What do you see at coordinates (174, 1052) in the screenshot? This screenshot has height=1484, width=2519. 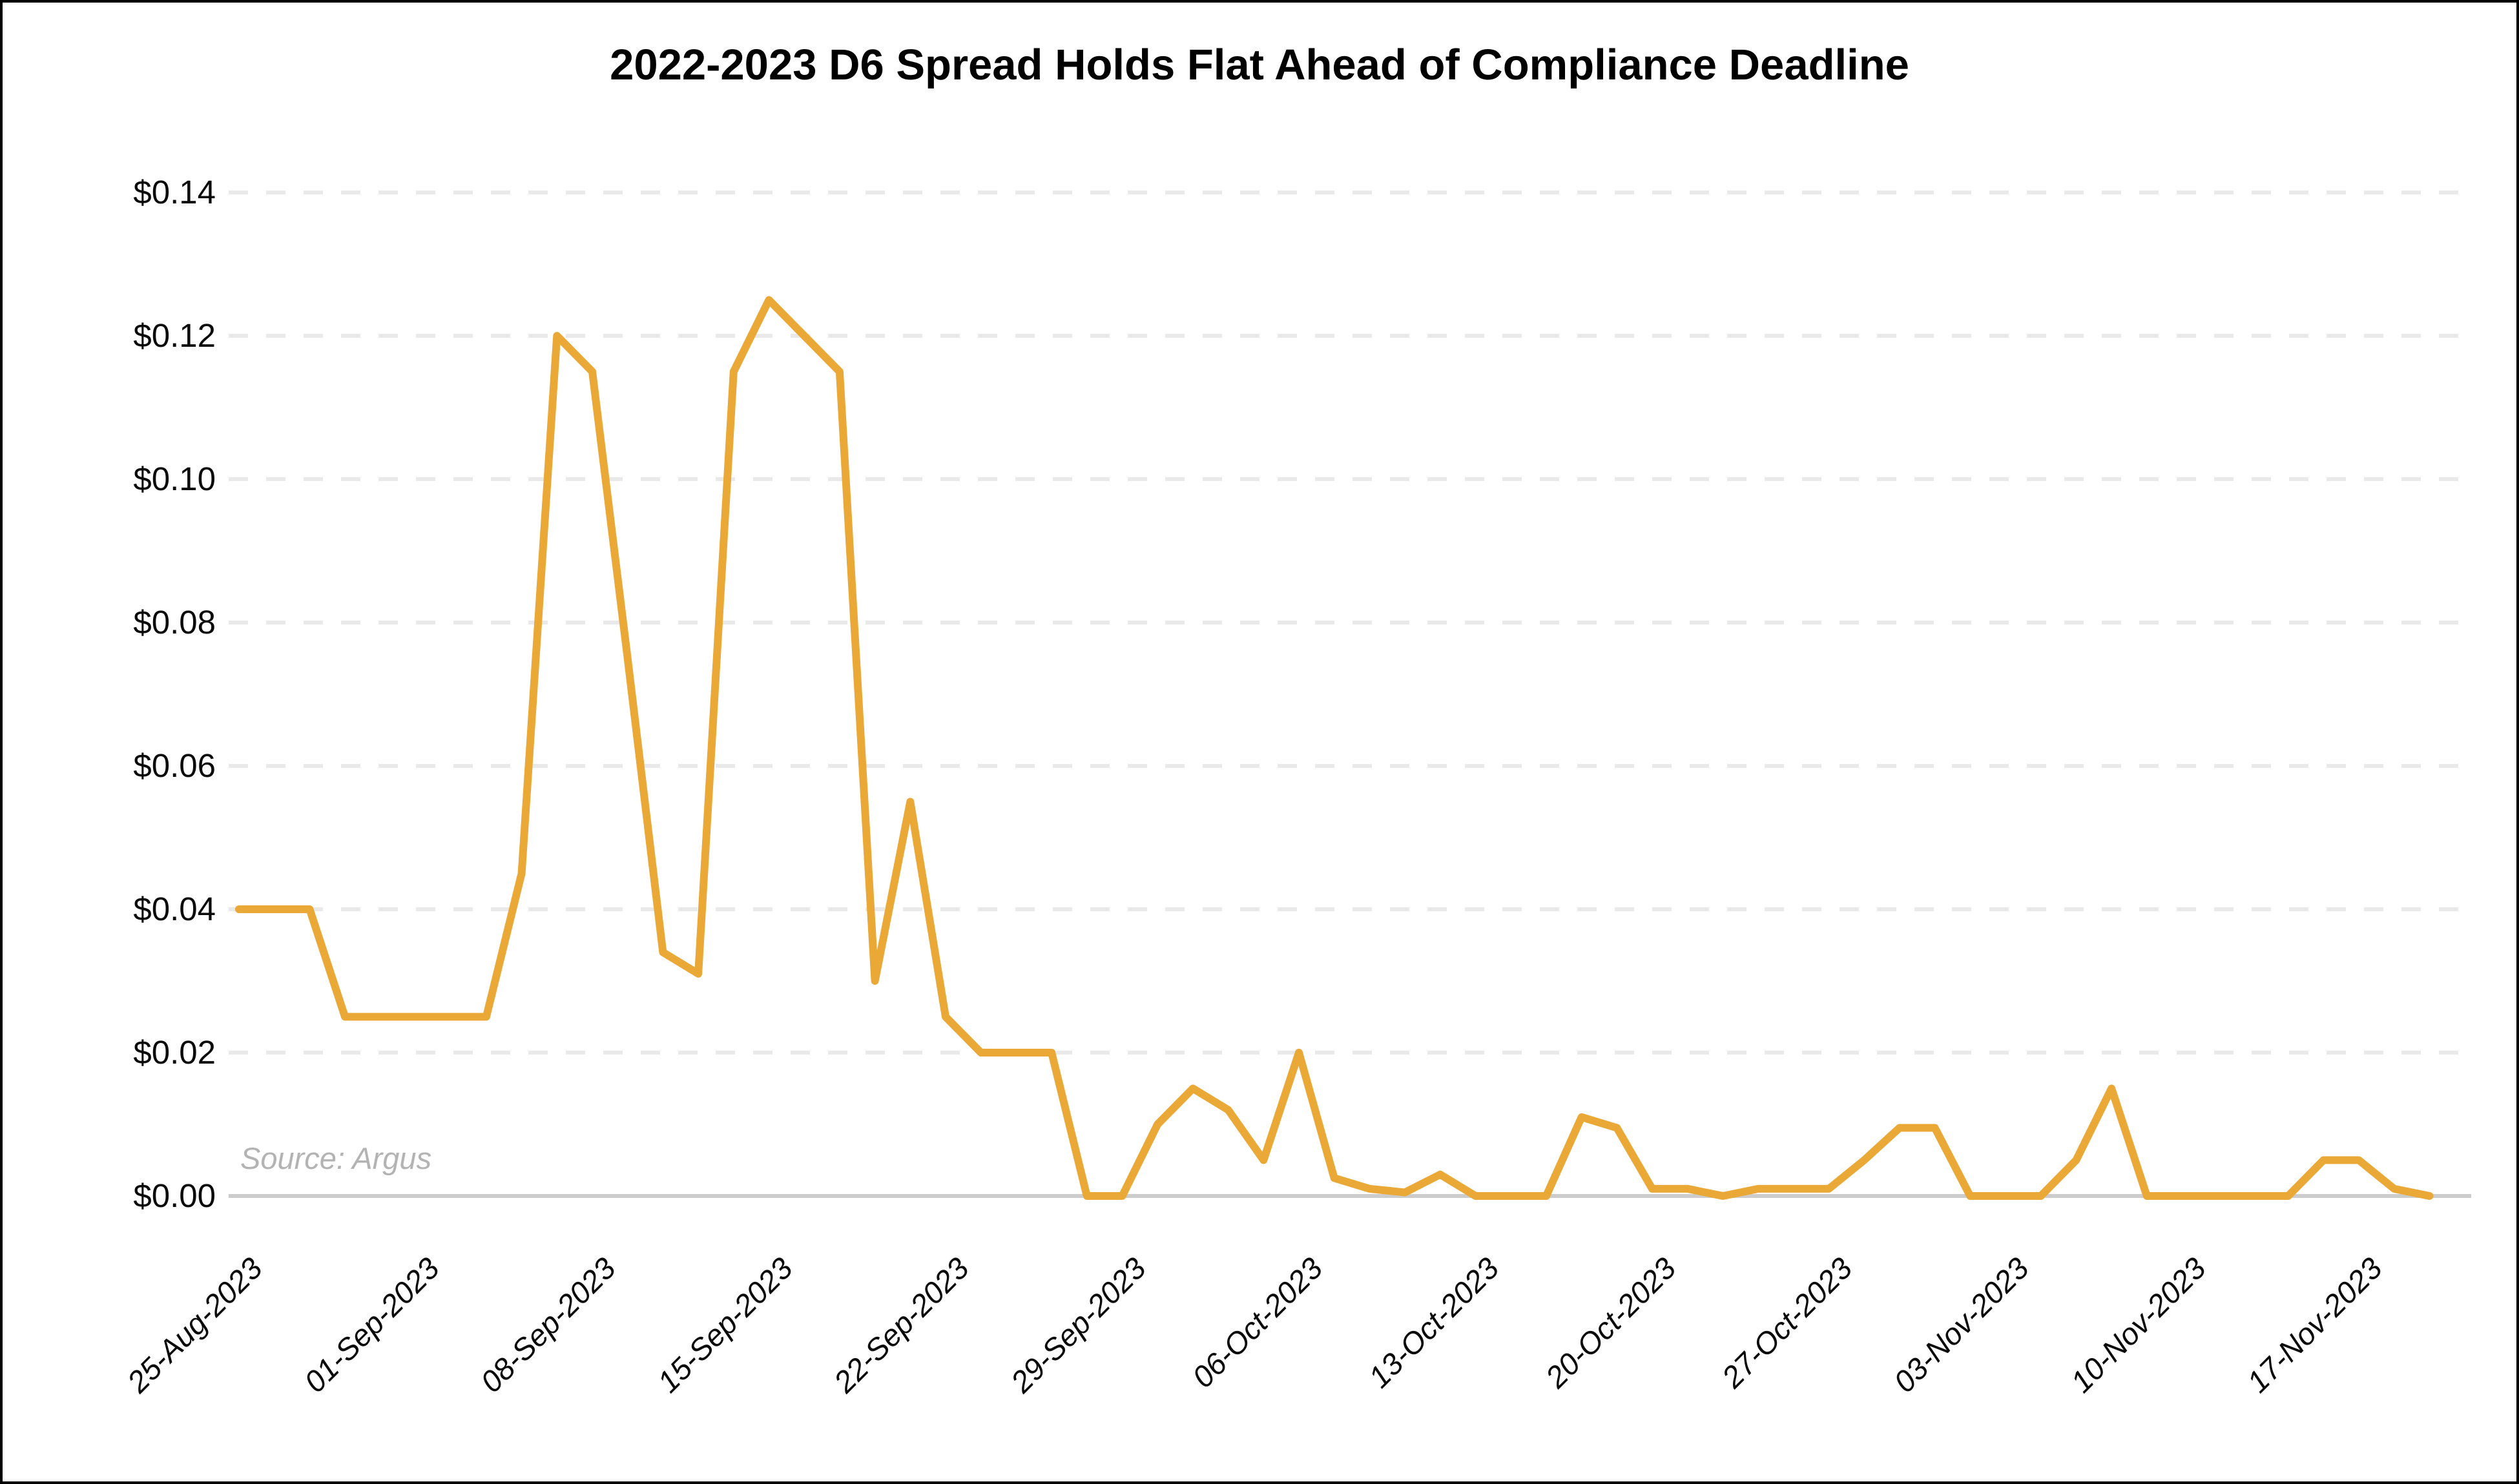 I see `y-tick-label: $0.02` at bounding box center [174, 1052].